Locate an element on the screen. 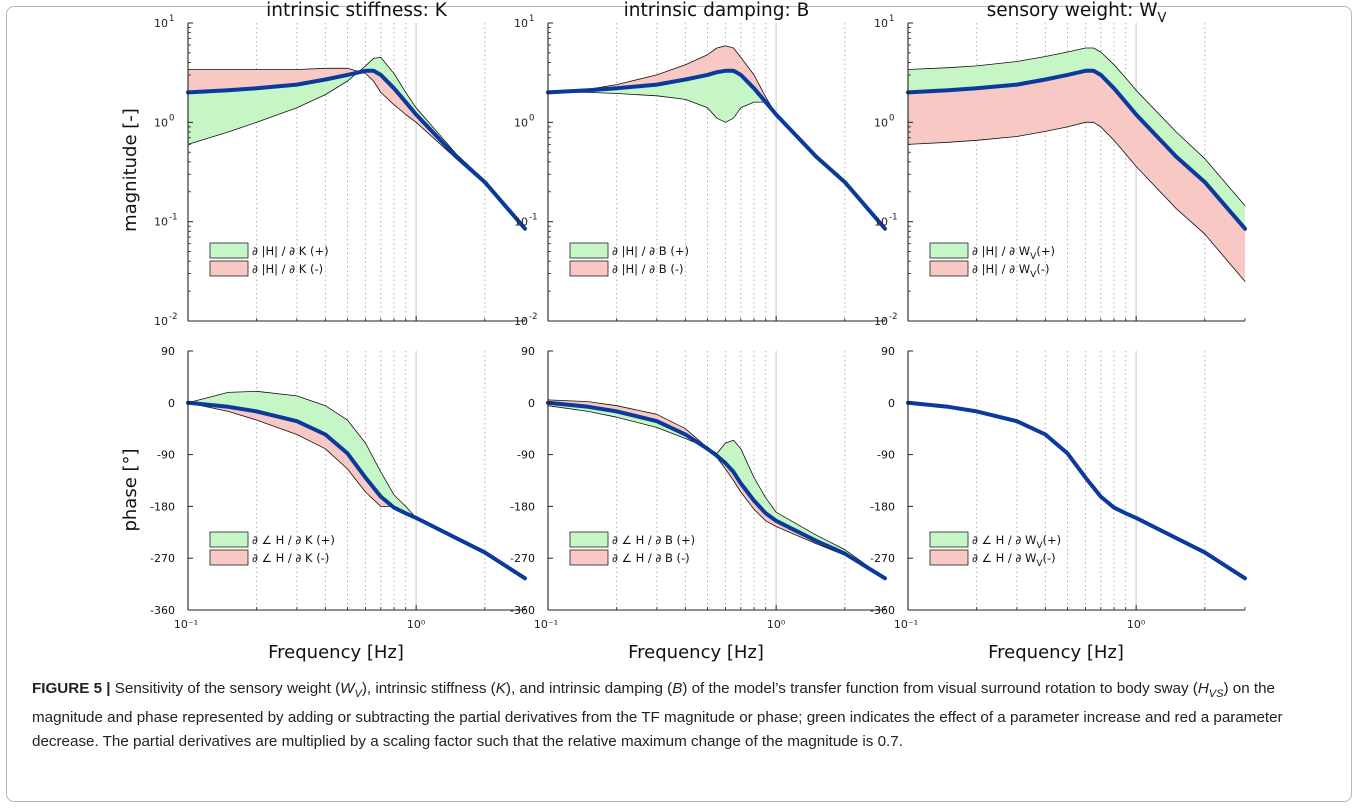 This screenshot has height=808, width=1360. decrease-band-edge is located at coordinates (356, 148).